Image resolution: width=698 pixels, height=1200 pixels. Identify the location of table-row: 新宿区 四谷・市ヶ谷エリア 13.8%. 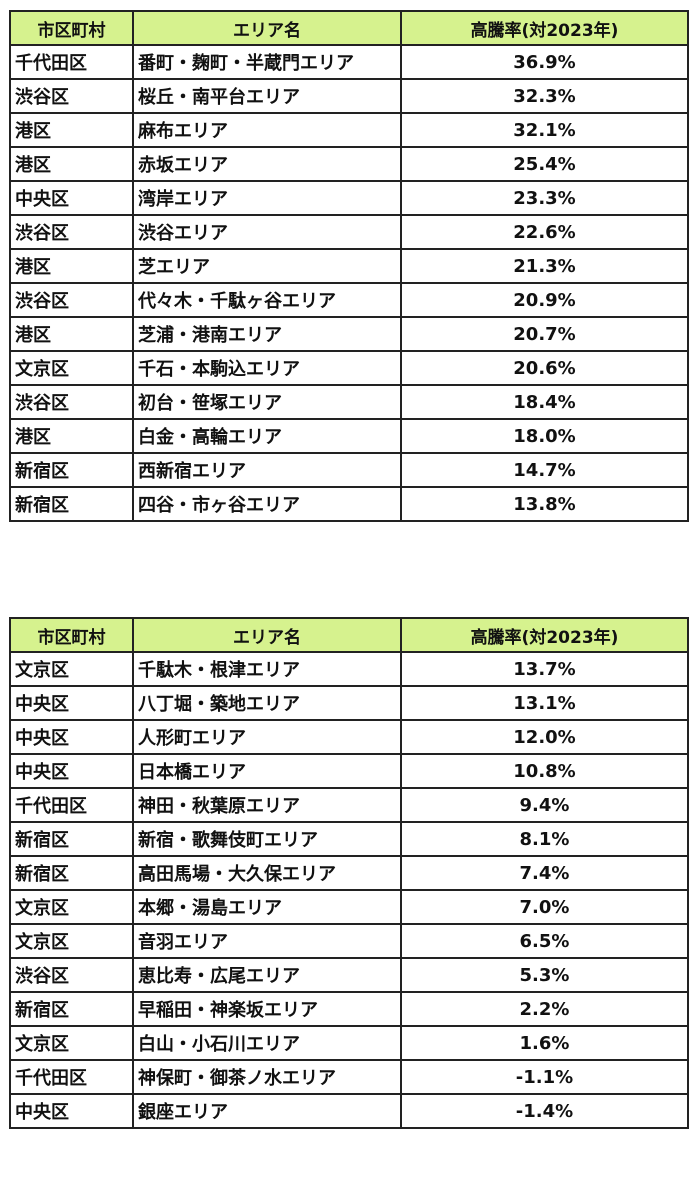
(349, 504).